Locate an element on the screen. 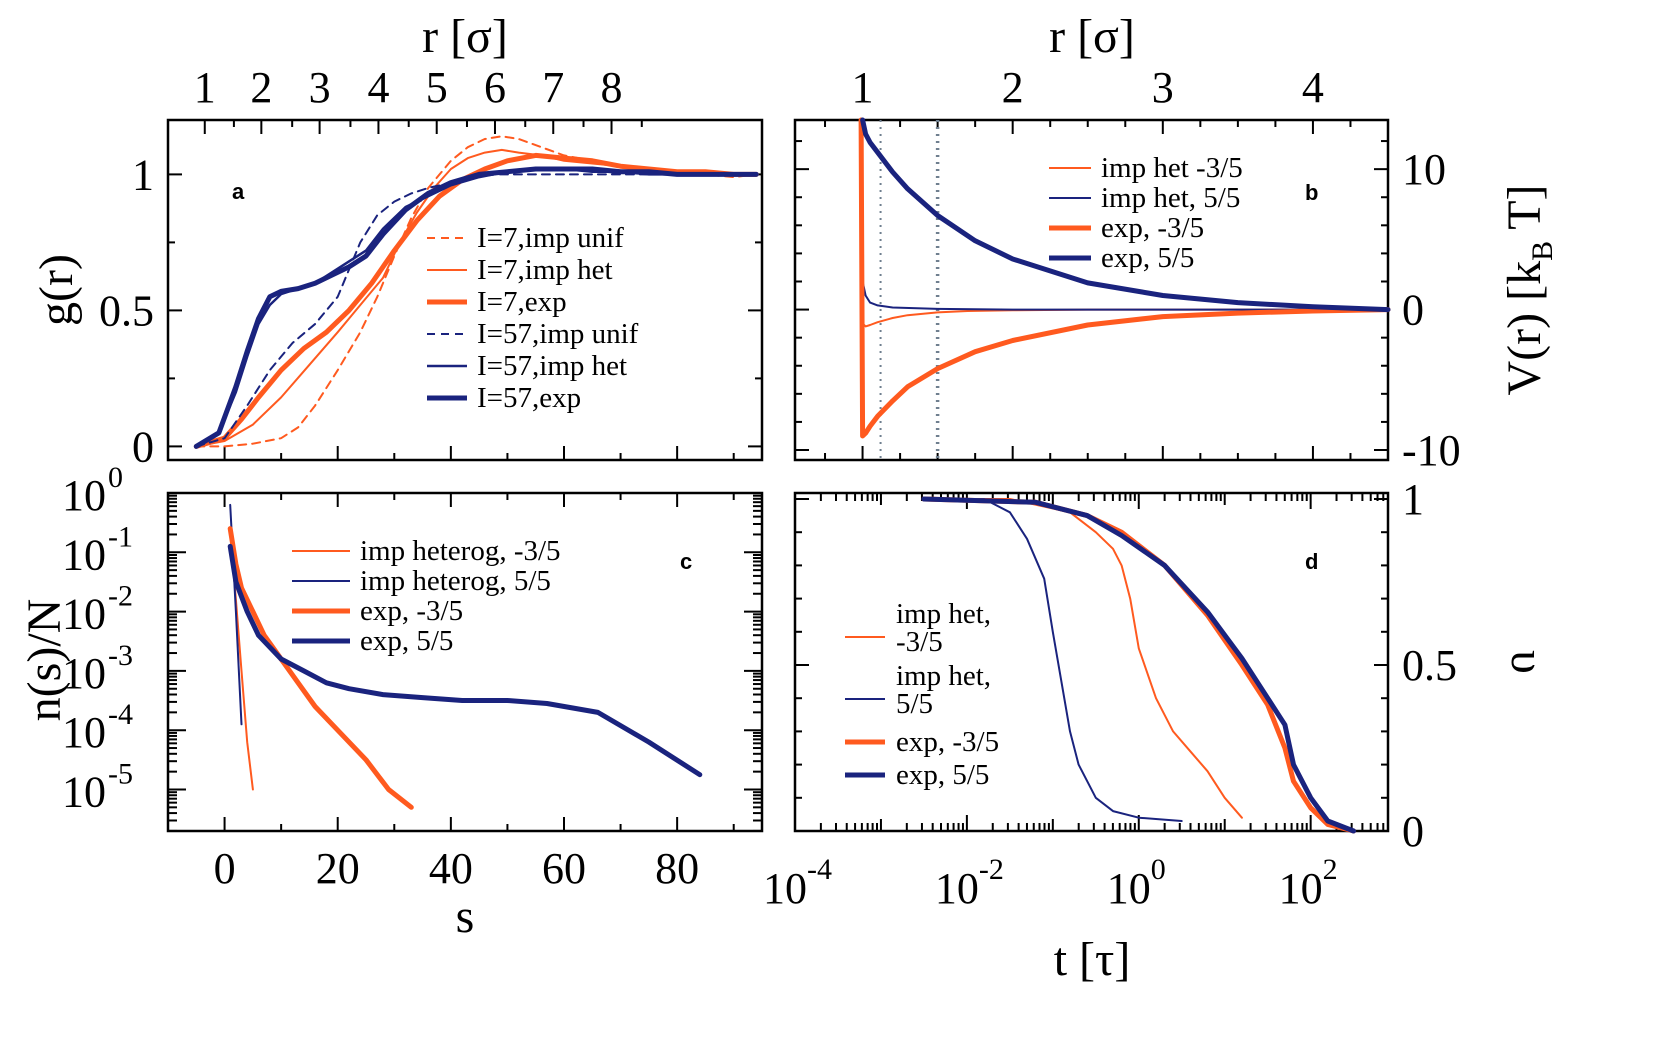  c-legend-label-2: imp heterog, 5/5 is located at coordinates (455, 581).